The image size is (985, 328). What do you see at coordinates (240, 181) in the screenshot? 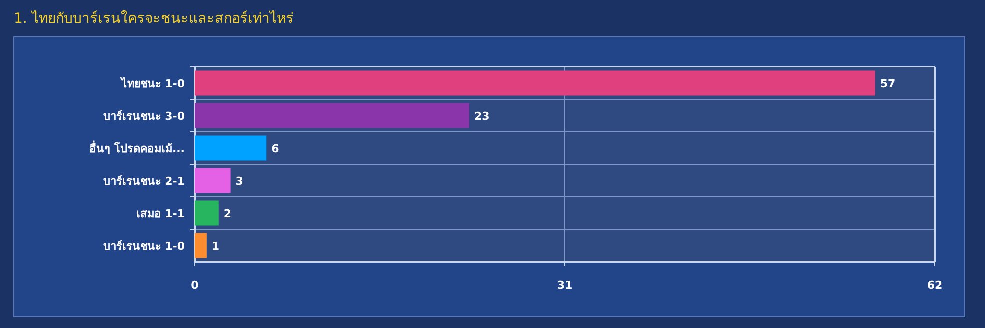
I see `data-label: 3` at bounding box center [240, 181].